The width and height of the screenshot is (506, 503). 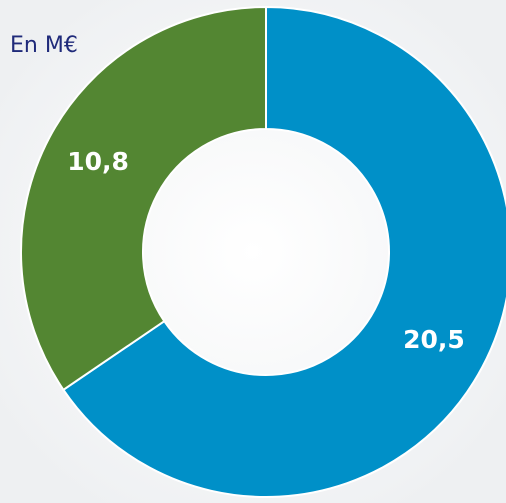 What do you see at coordinates (44, 45) in the screenshot?
I see `chart-title: En M€` at bounding box center [44, 45].